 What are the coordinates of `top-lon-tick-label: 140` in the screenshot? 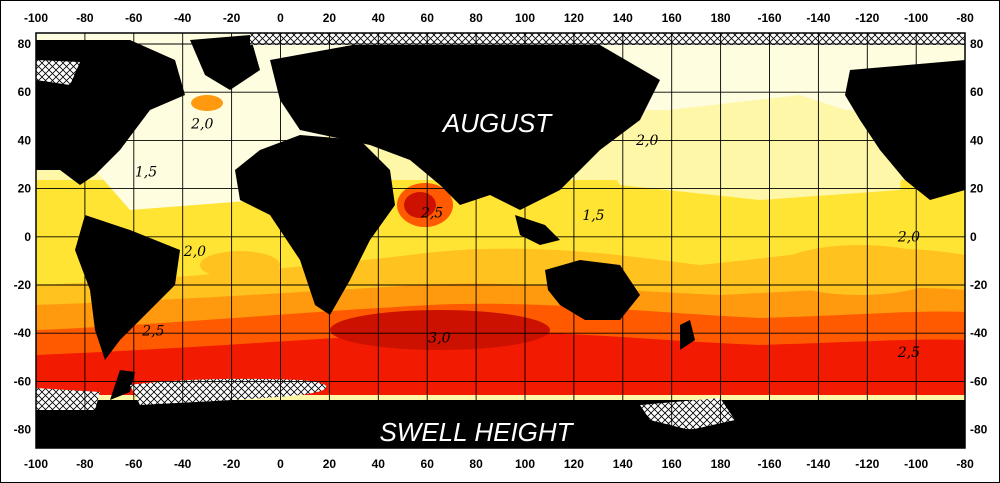 It's located at (623, 18).